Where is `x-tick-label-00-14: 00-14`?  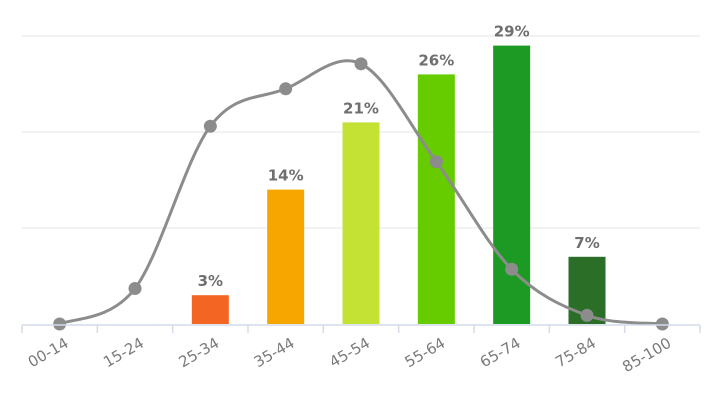 x-tick-label-00-14: 00-14 is located at coordinates (48, 352).